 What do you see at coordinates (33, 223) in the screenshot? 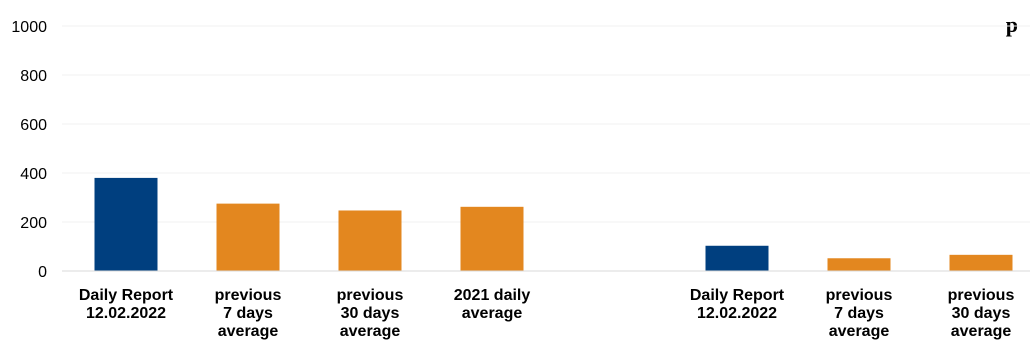
I see `y-tick-label: 200` at bounding box center [33, 223].